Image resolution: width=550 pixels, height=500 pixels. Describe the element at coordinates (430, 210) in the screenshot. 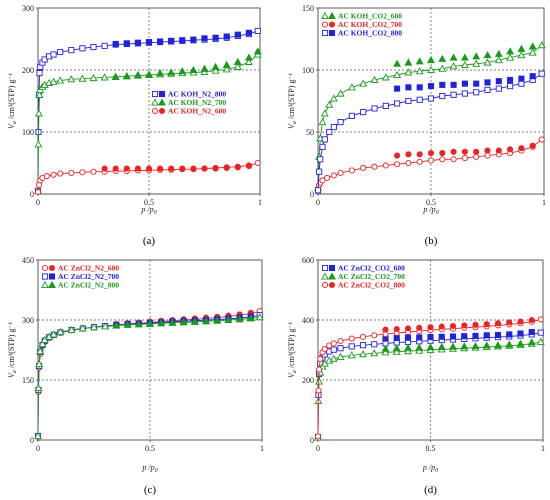

I see `x-axis-label: p /p0` at that location.